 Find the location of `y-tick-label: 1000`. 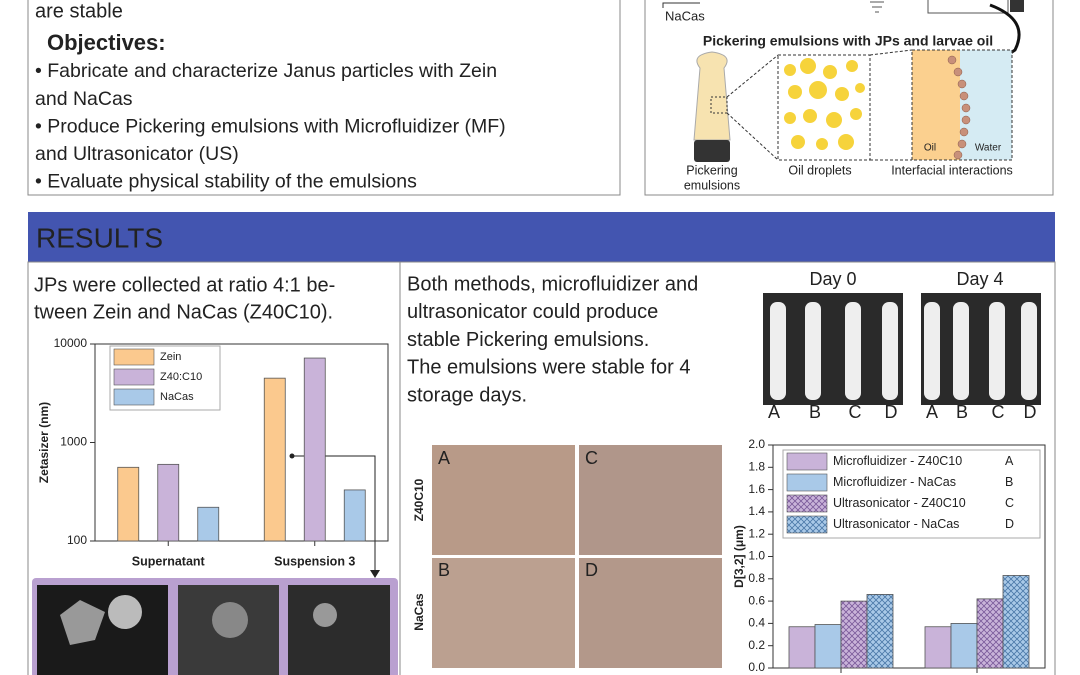

y-tick-label: 1000 is located at coordinates (73, 442).